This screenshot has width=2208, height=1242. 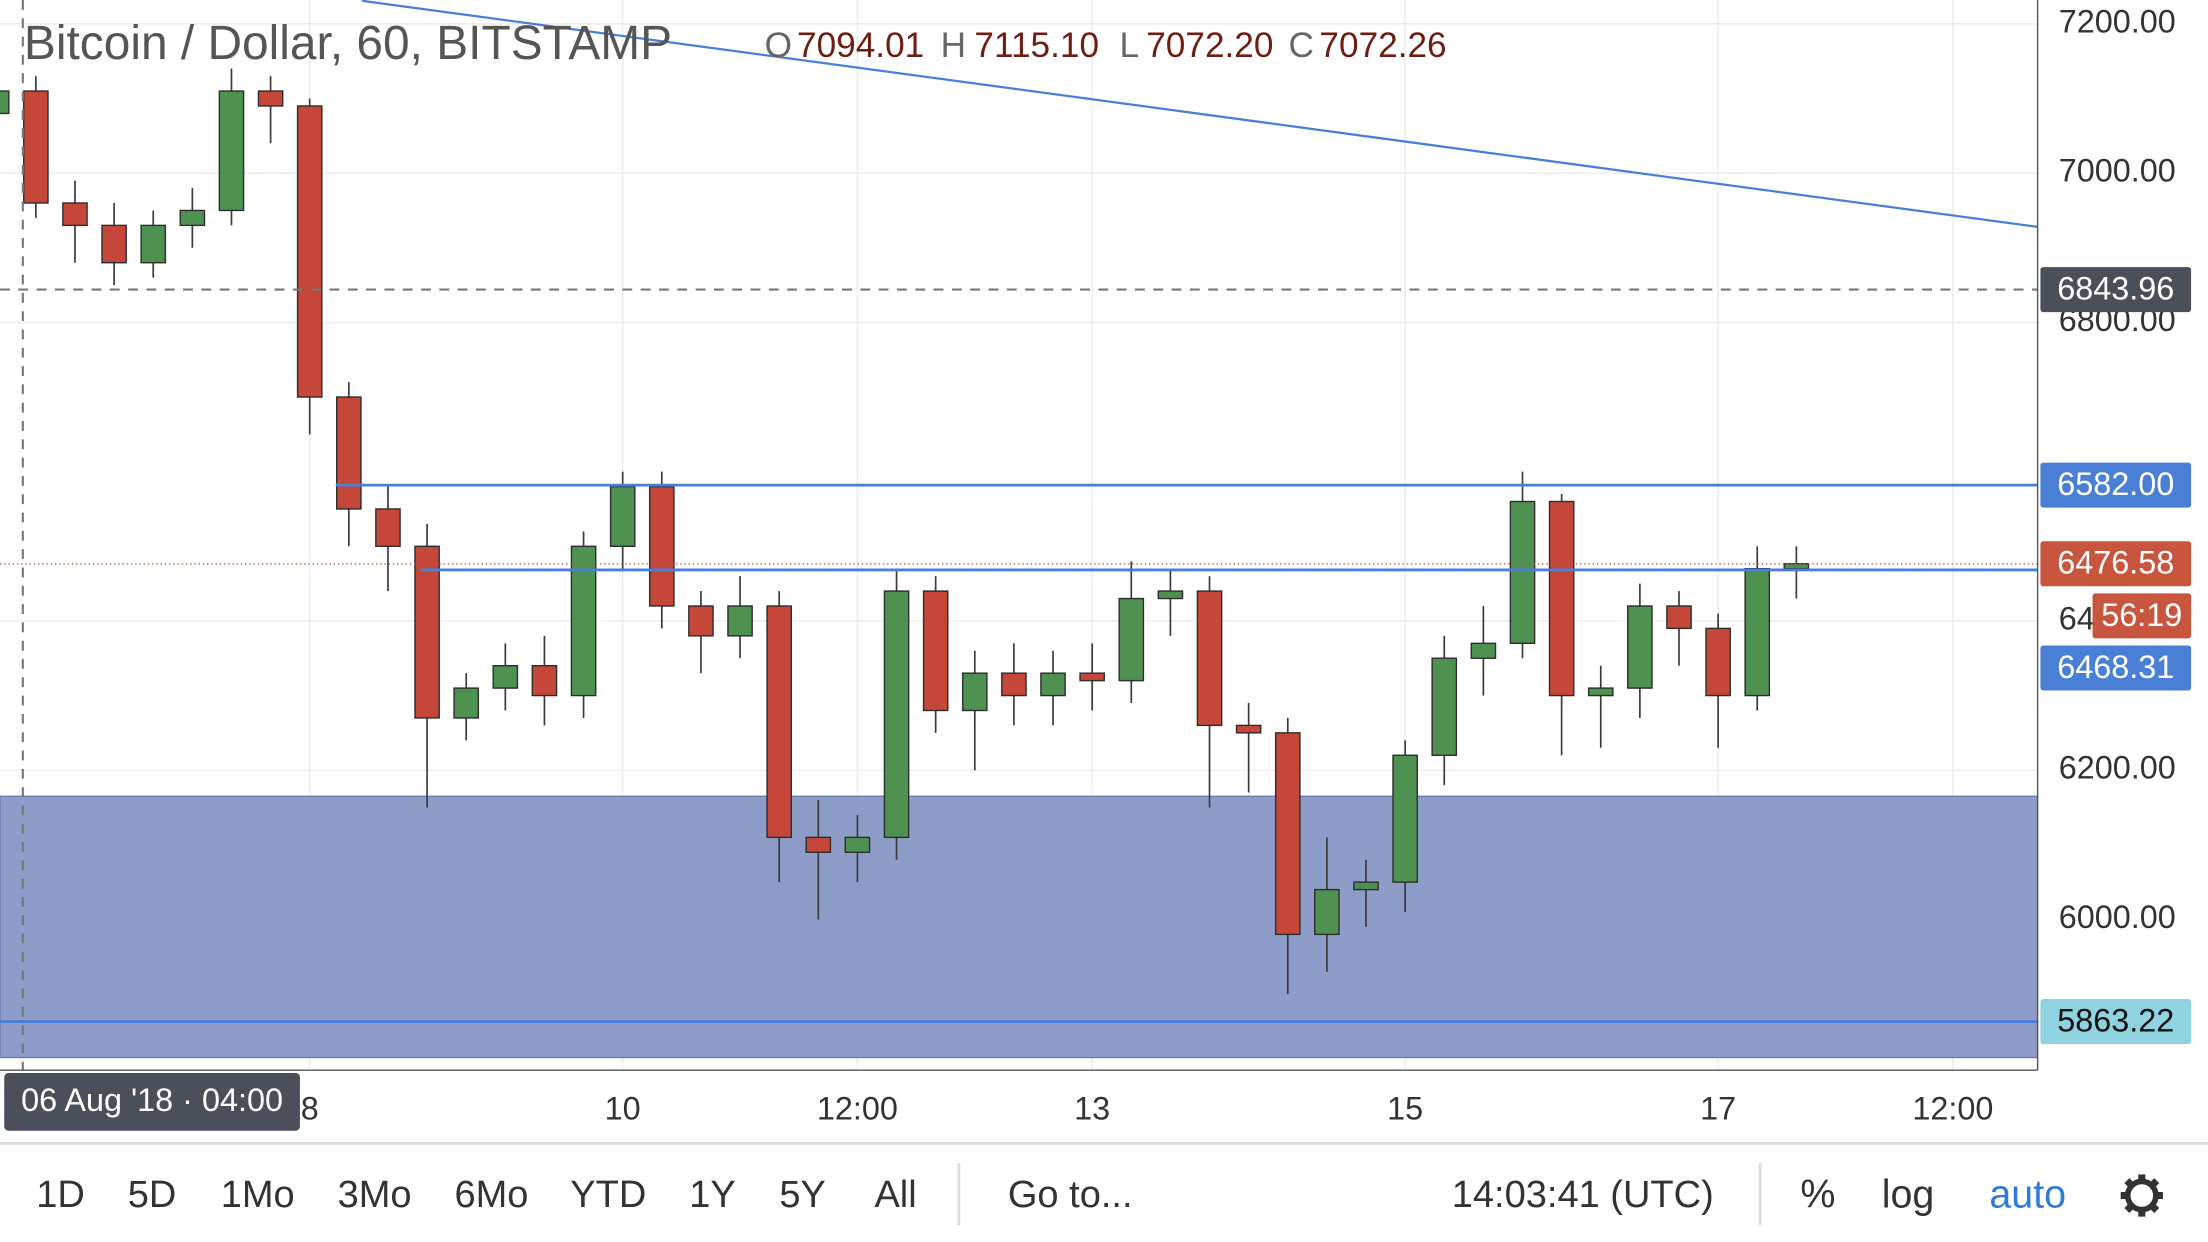 I want to click on range-button: All, so click(x=895, y=1195).